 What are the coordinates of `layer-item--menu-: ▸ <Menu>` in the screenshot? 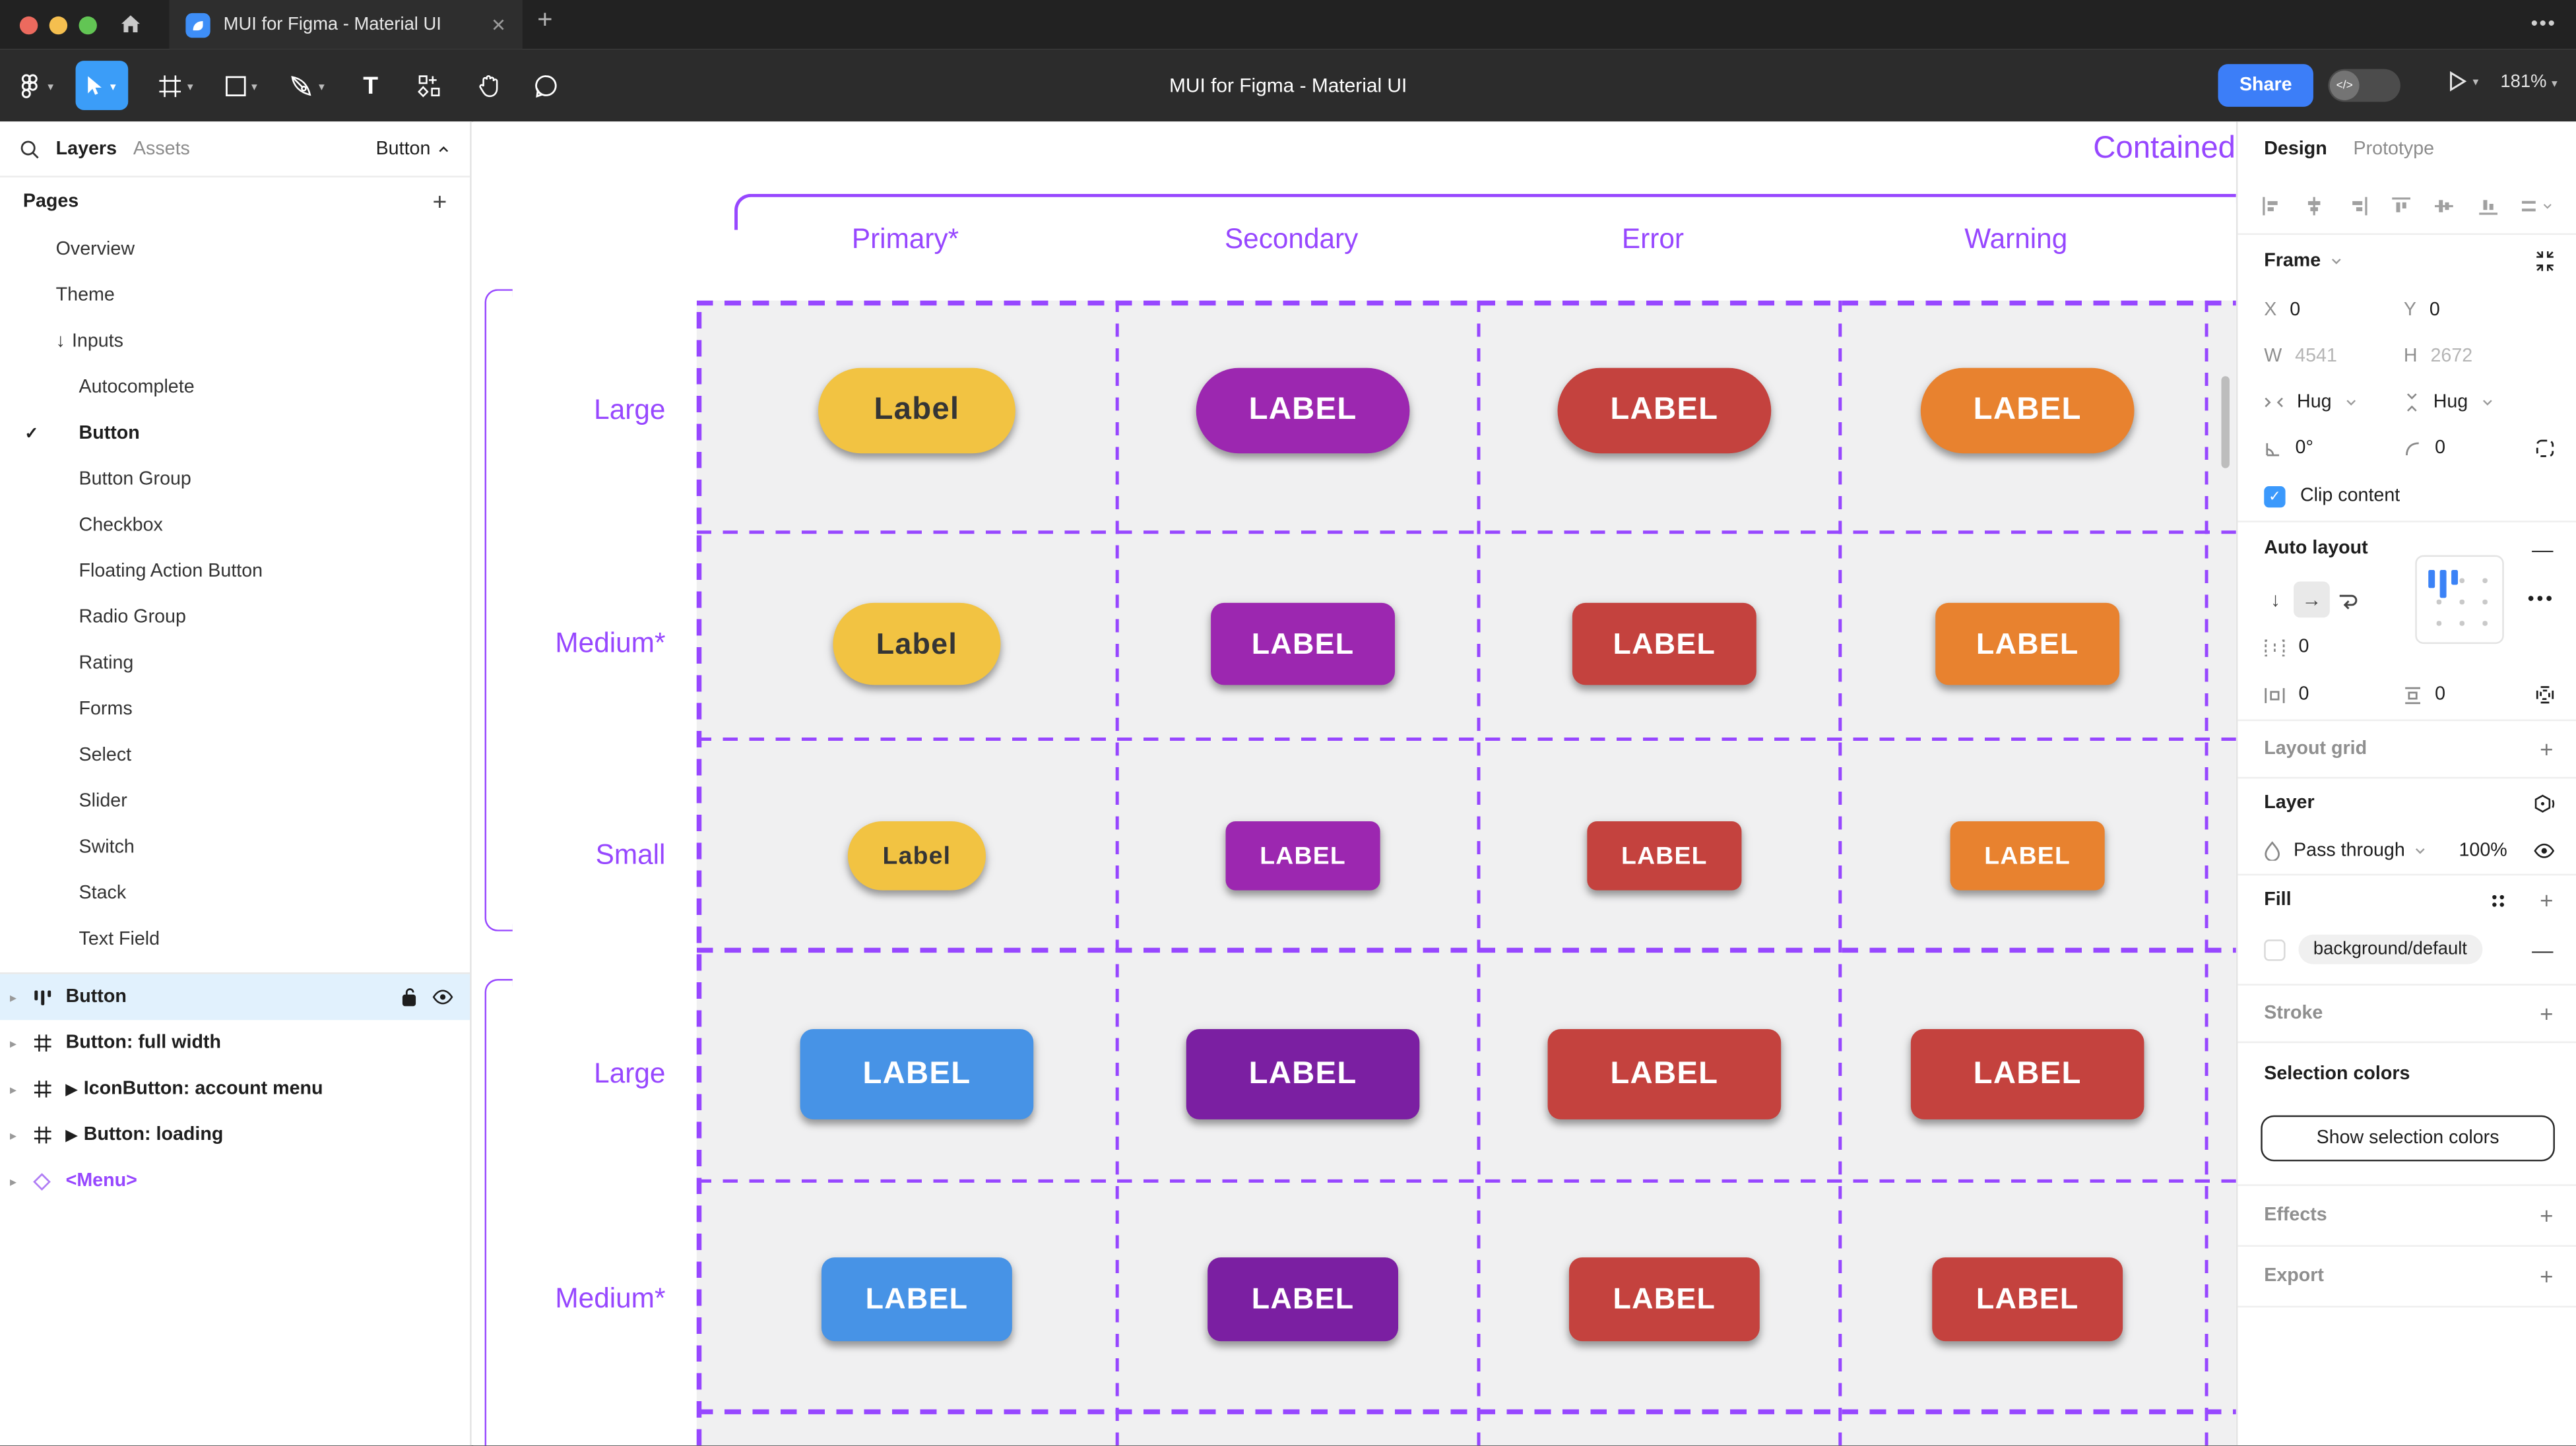 It's located at (235, 1181).